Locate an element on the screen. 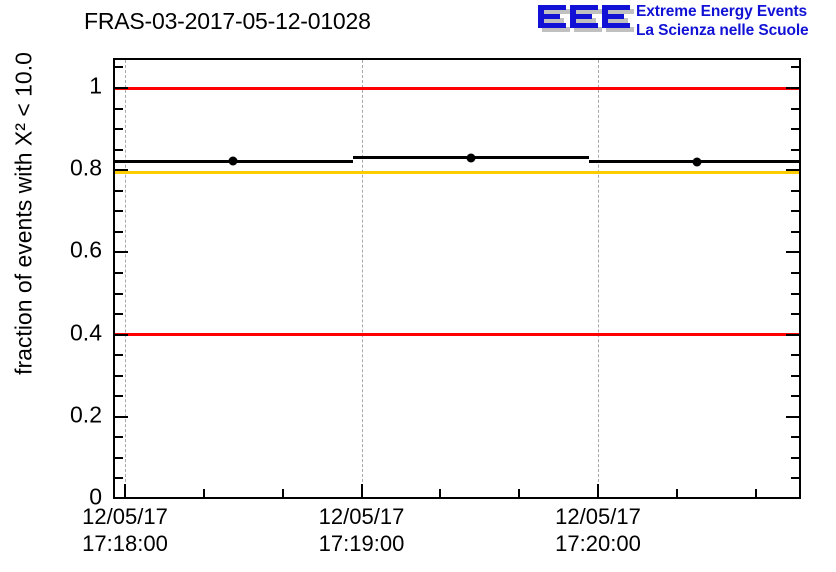 Image resolution: width=836 pixels, height=572 pixels. reference-line-upper-limit is located at coordinates (457, 88).